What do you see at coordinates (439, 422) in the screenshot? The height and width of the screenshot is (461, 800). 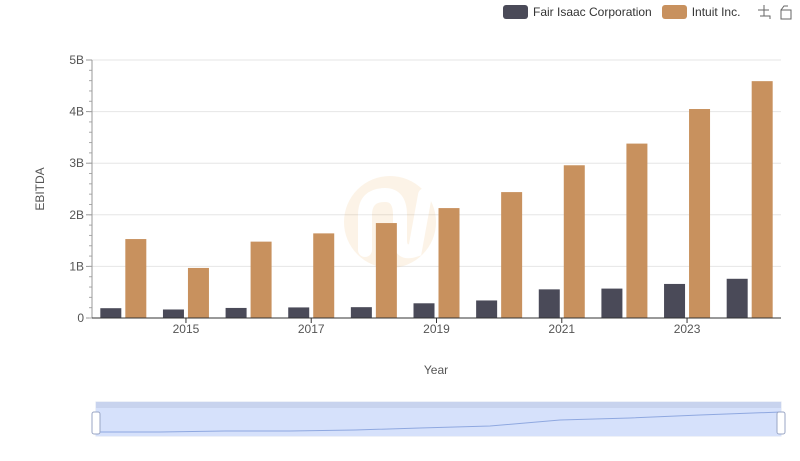 I see `slider-preview-line` at bounding box center [439, 422].